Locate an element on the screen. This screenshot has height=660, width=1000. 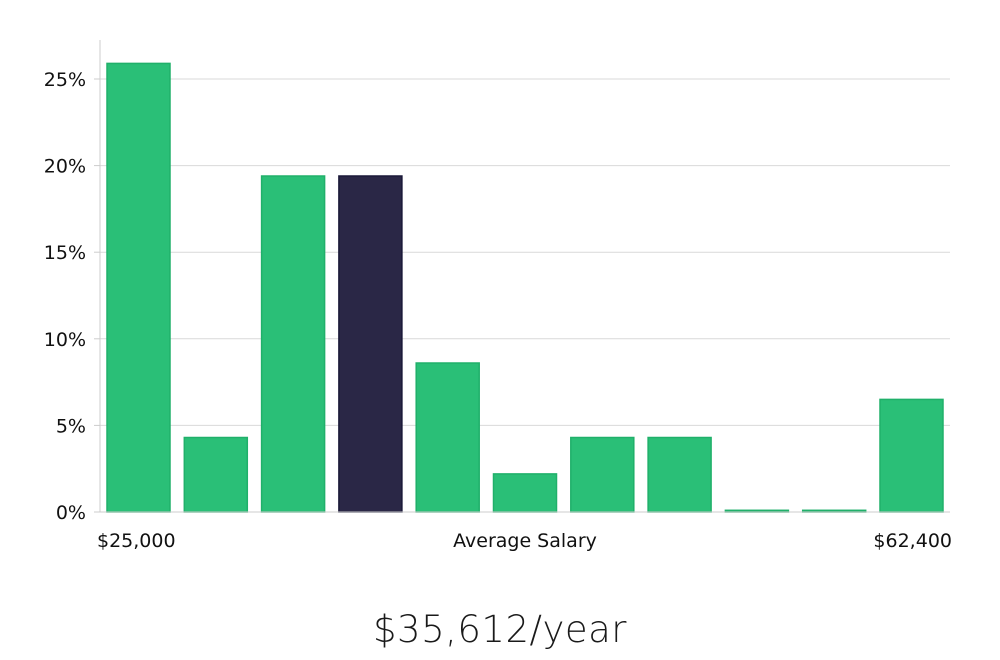
histogram-bar-highlighted is located at coordinates (370, 344).